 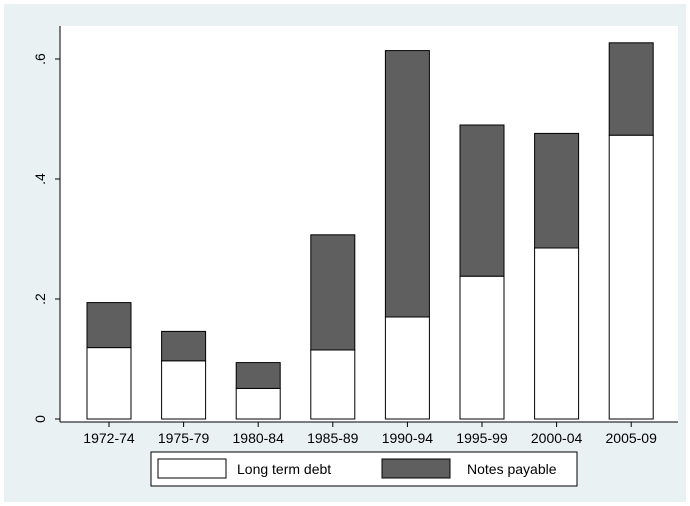 What do you see at coordinates (512, 469) in the screenshot?
I see `legend-label-notes-payable: Notes payable` at bounding box center [512, 469].